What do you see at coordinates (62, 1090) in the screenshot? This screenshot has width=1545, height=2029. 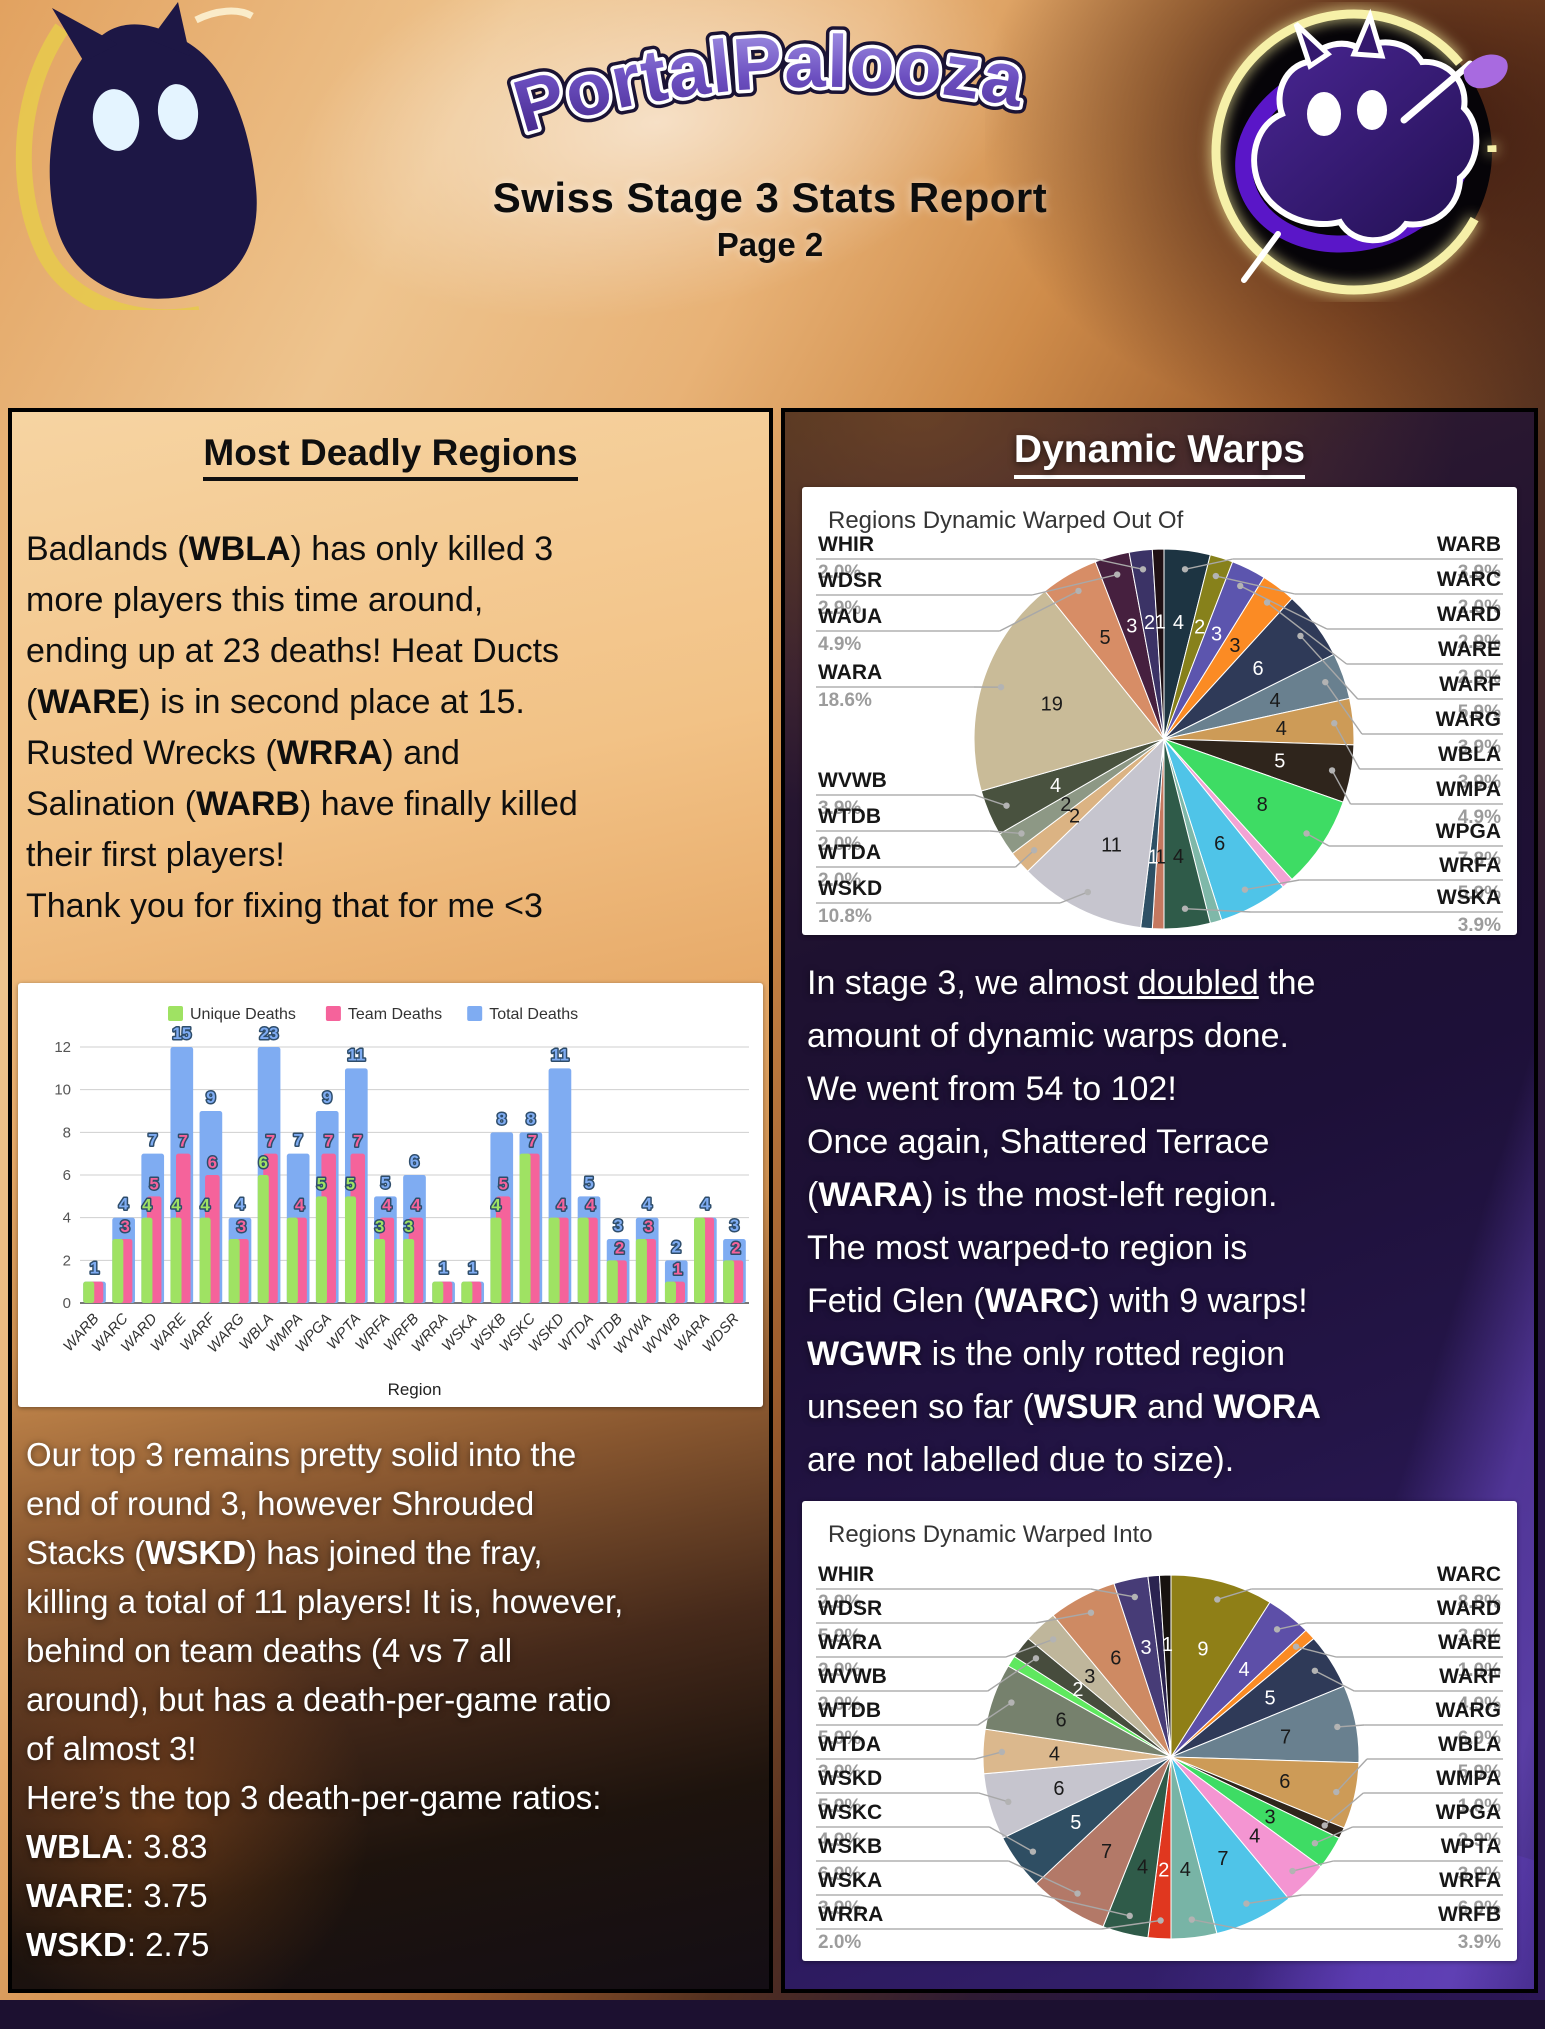 I see `svg-text: 10` at bounding box center [62, 1090].